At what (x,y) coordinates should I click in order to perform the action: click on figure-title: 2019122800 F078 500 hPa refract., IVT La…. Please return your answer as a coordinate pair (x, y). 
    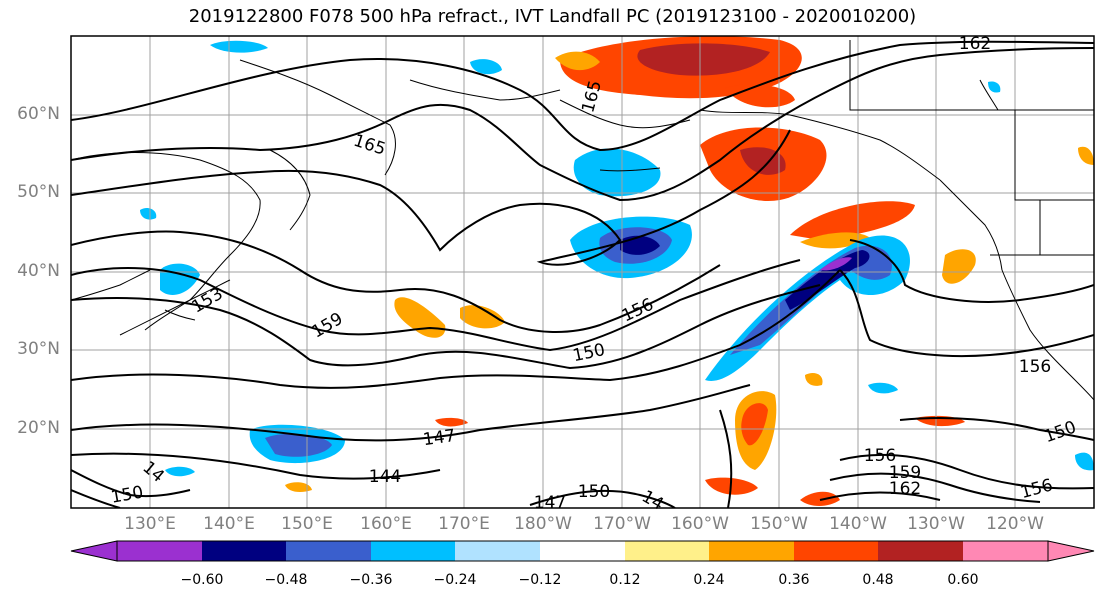
    Looking at the image, I should click on (552, 16).